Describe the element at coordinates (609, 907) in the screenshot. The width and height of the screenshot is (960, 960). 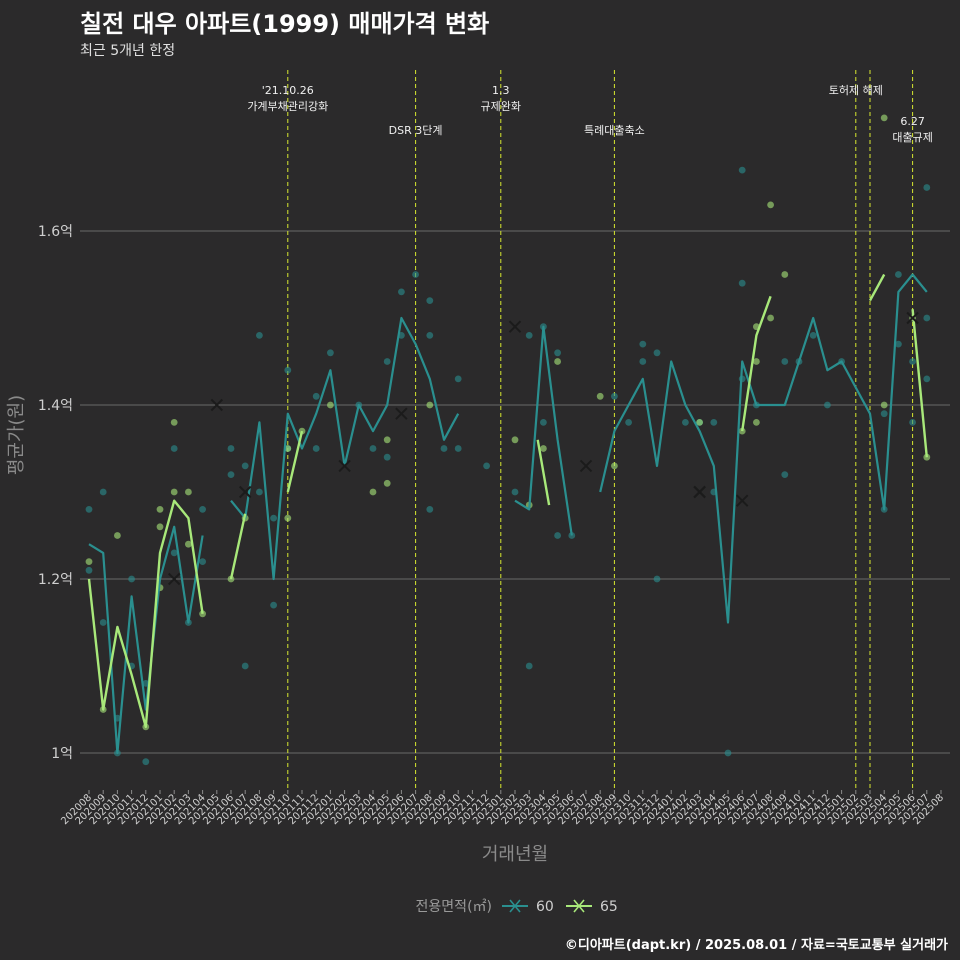
I see `legend-label: 65` at that location.